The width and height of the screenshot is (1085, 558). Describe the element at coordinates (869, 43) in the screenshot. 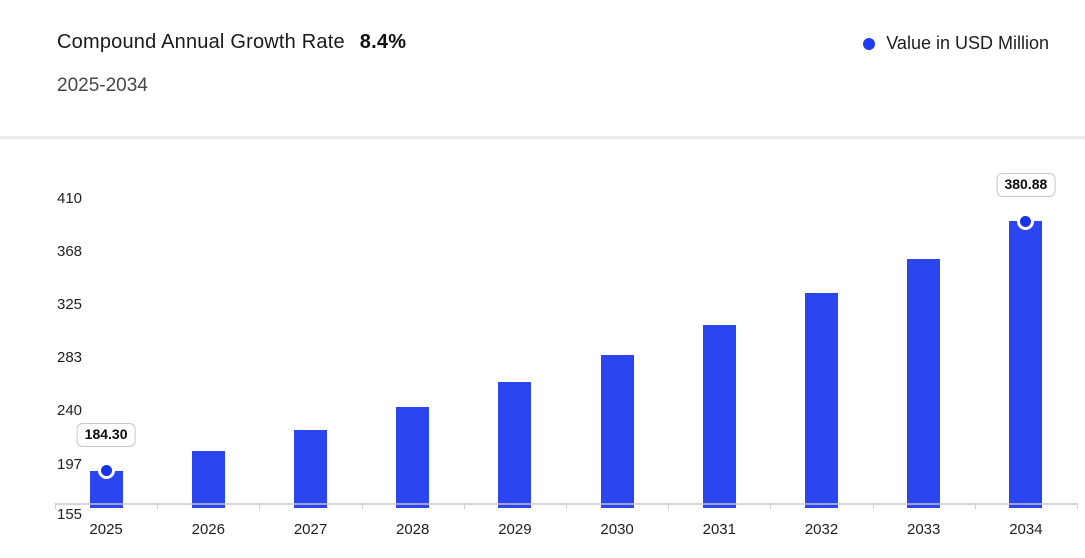

I see `legend-dot-icon` at that location.